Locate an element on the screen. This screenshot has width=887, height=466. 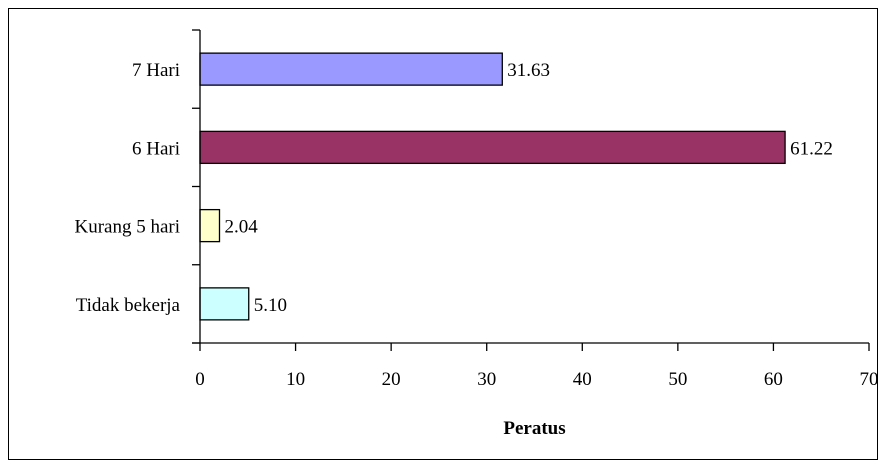
x-tick-label-0: 0 is located at coordinates (200, 379).